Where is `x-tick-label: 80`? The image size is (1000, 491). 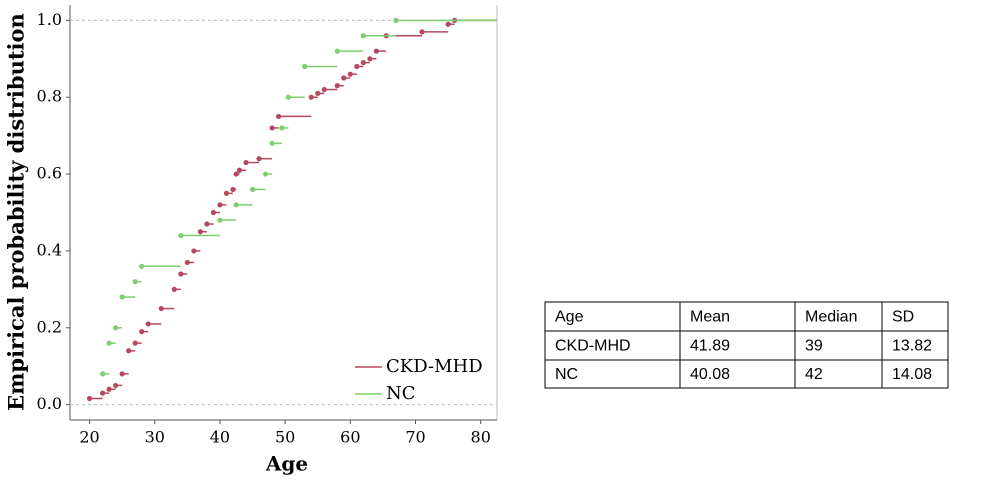 x-tick-label: 80 is located at coordinates (481, 437).